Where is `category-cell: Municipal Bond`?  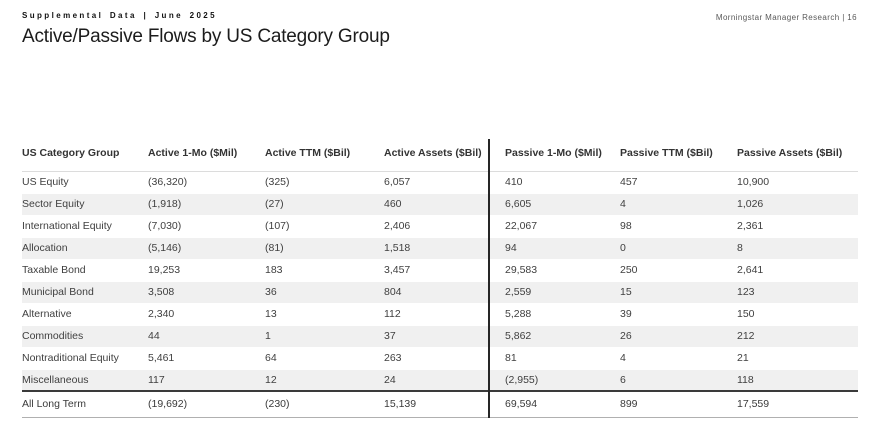
category-cell: Municipal Bond is located at coordinates (85, 292).